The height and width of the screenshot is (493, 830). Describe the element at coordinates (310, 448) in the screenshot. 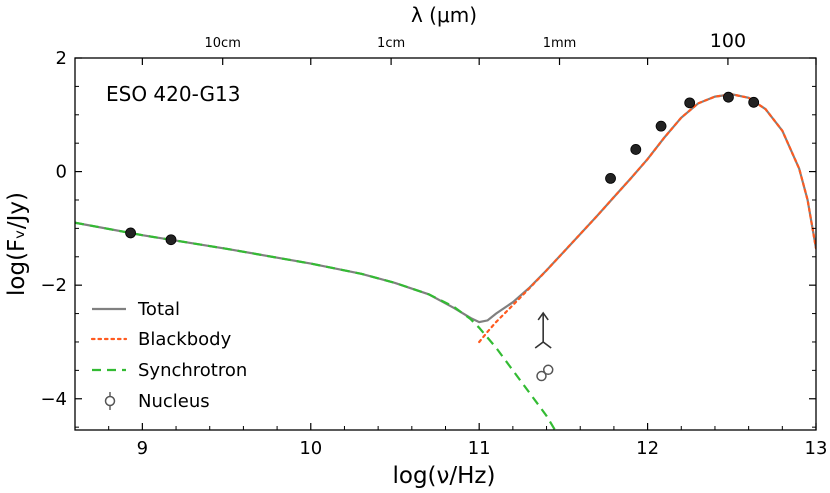

I see `x-tick-label: 10` at that location.